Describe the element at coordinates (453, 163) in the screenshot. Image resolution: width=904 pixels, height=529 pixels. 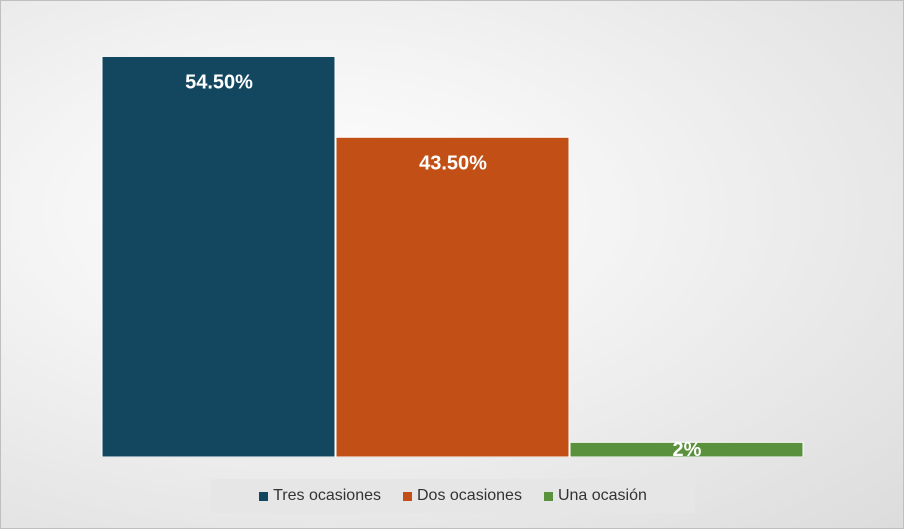
I see `data-label-2: 43.50%` at that location.